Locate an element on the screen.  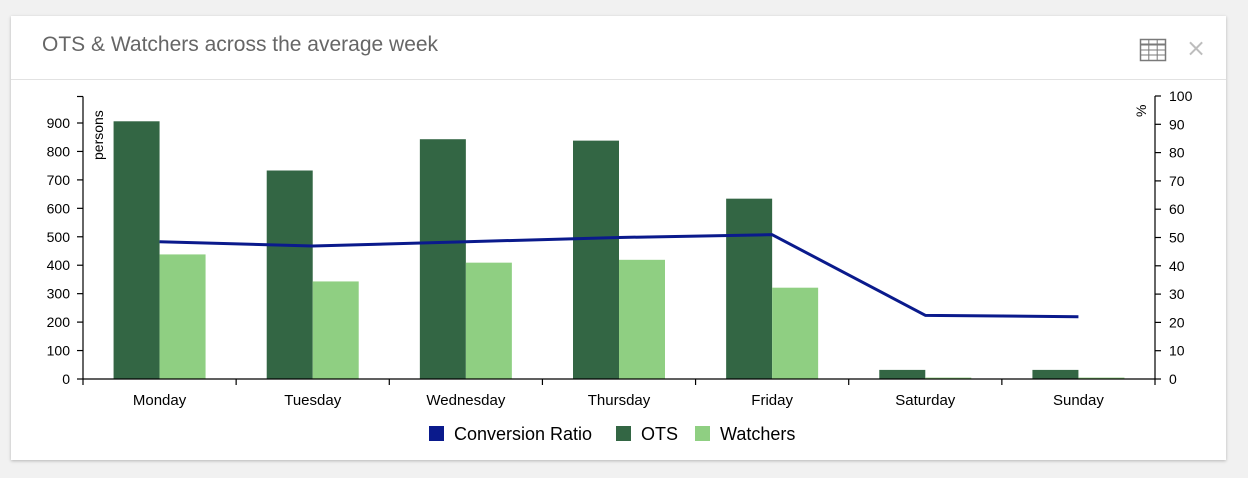
y-tick-label-right: 30 is located at coordinates (1177, 294).